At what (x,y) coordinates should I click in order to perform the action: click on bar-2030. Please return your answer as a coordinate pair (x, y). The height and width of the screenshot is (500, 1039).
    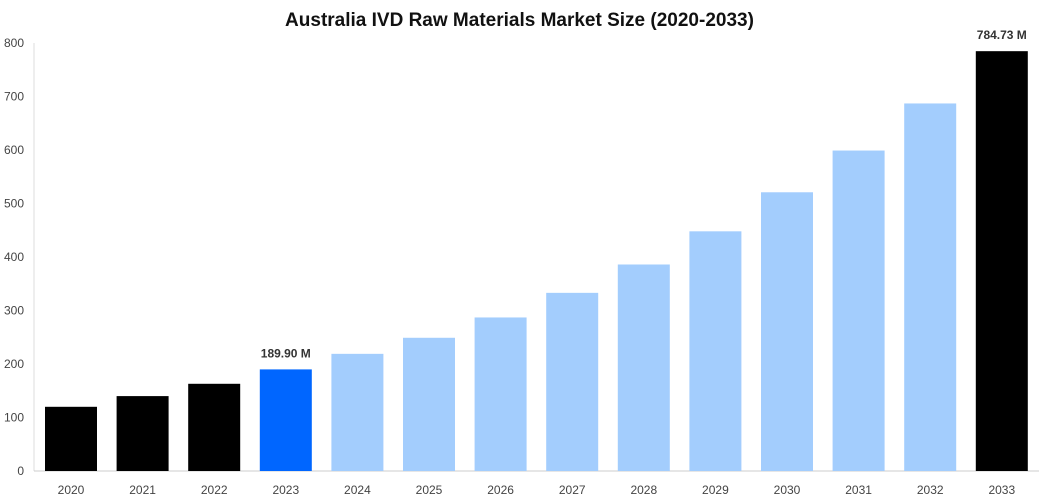
    Looking at the image, I should click on (787, 331).